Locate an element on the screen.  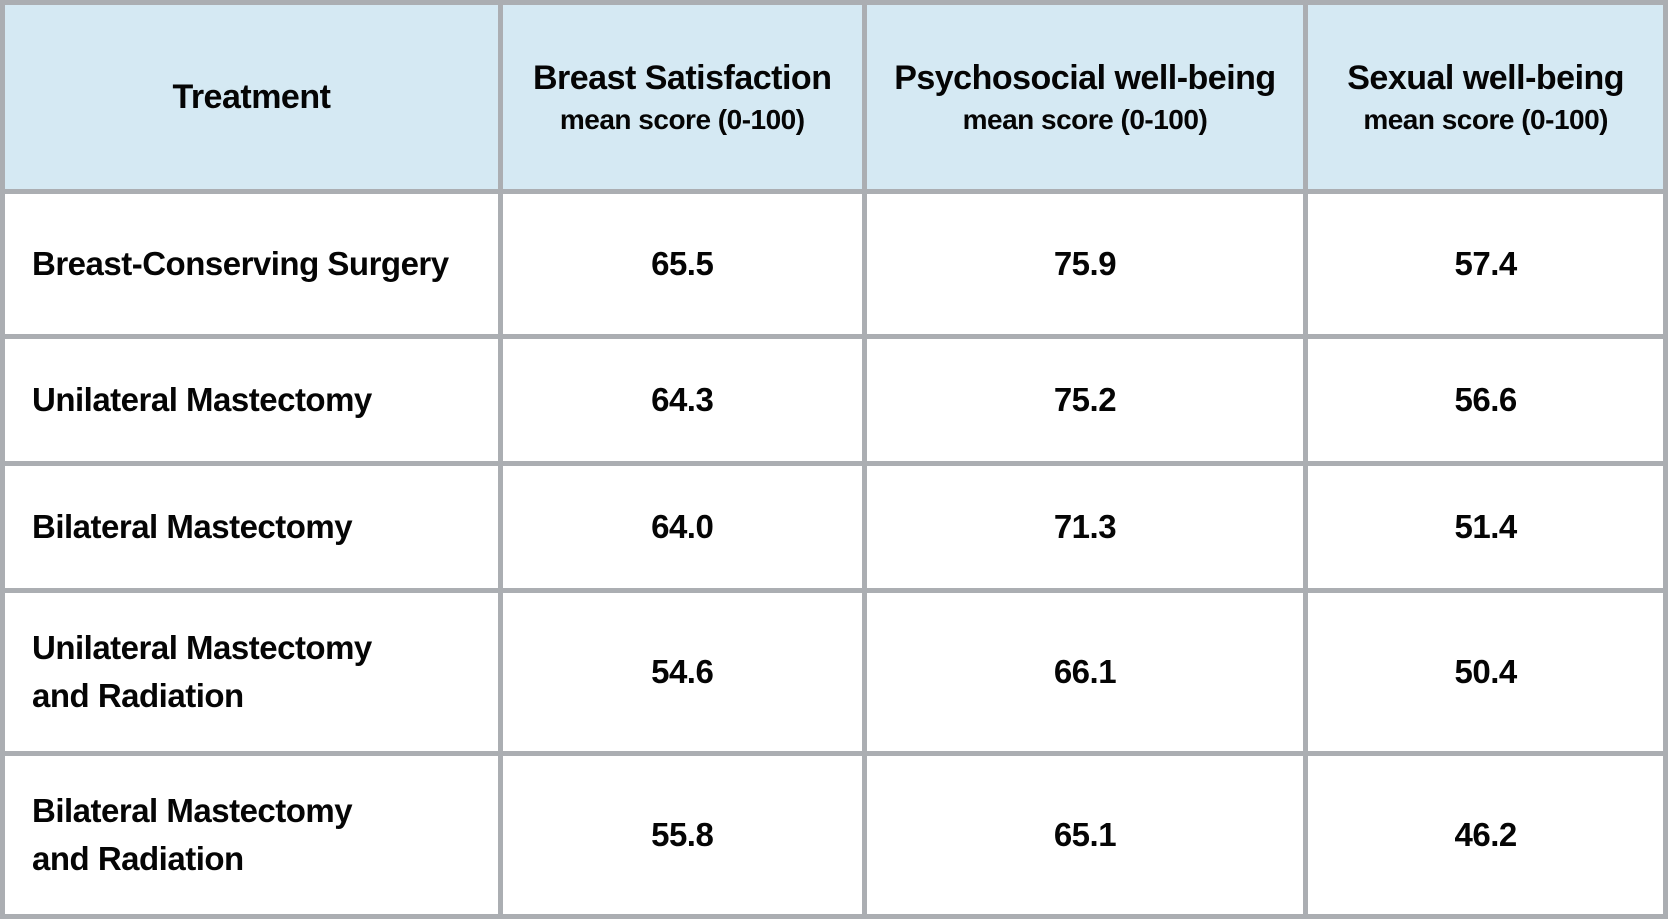
column-header-label: Treatment is located at coordinates (251, 96).